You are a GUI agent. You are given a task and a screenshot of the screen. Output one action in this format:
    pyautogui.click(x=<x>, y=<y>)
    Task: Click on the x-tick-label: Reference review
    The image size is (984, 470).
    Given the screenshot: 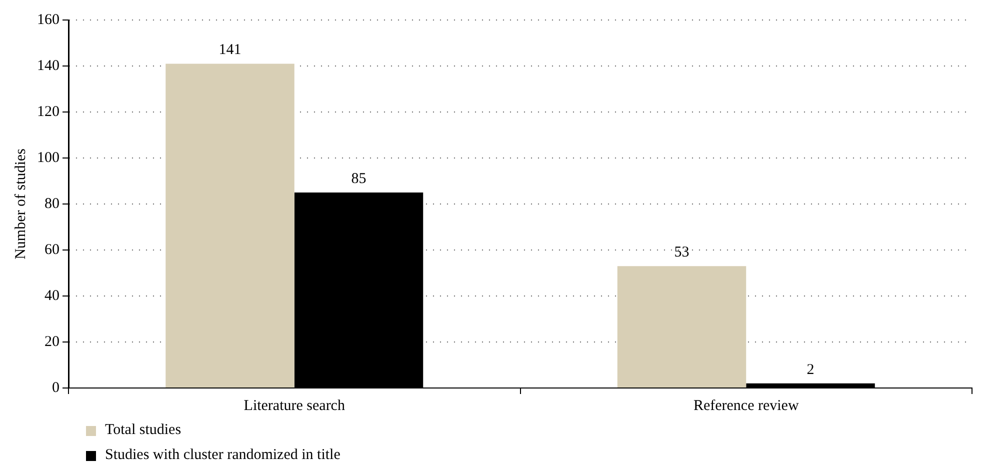 What is the action you would take?
    pyautogui.click(x=746, y=406)
    